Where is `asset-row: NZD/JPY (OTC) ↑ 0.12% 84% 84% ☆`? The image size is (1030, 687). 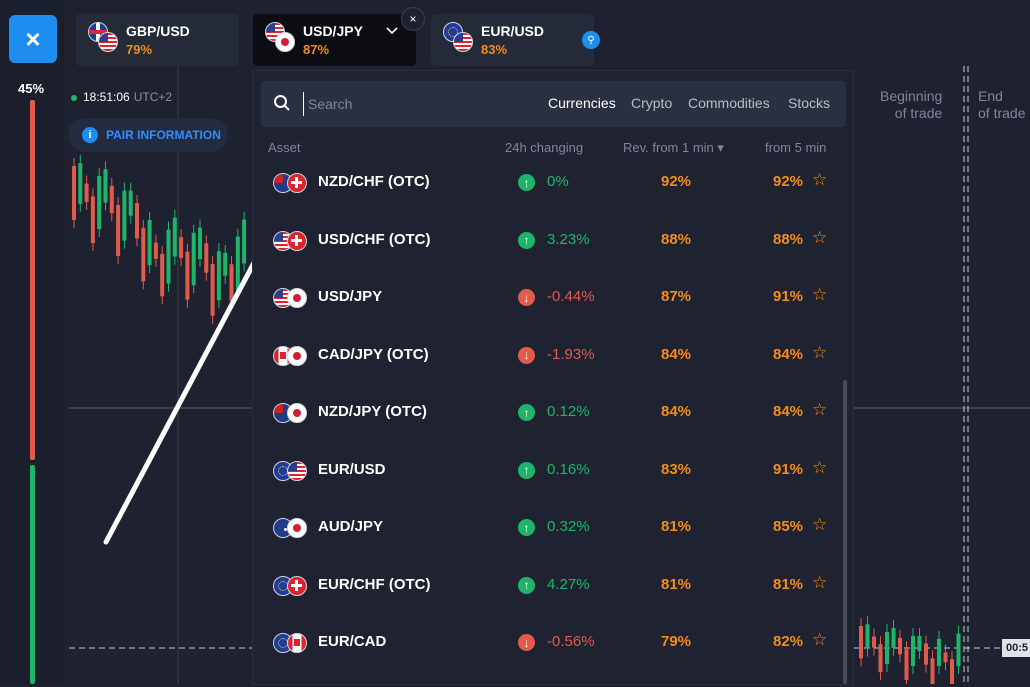 asset-row: NZD/JPY (OTC) ↑ 0.12% 84% 84% ☆ is located at coordinates (553, 428).